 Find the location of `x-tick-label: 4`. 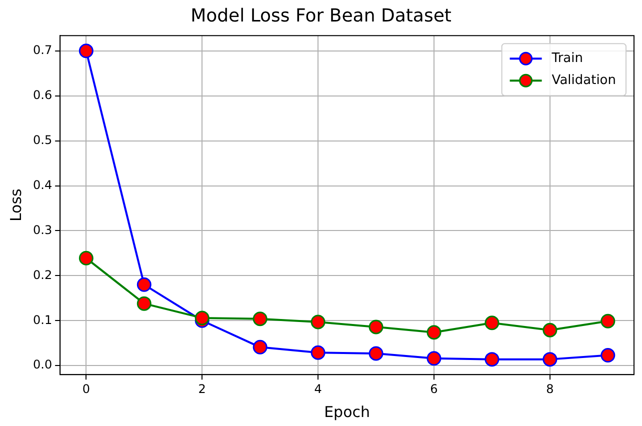

x-tick-label: 4 is located at coordinates (318, 389).